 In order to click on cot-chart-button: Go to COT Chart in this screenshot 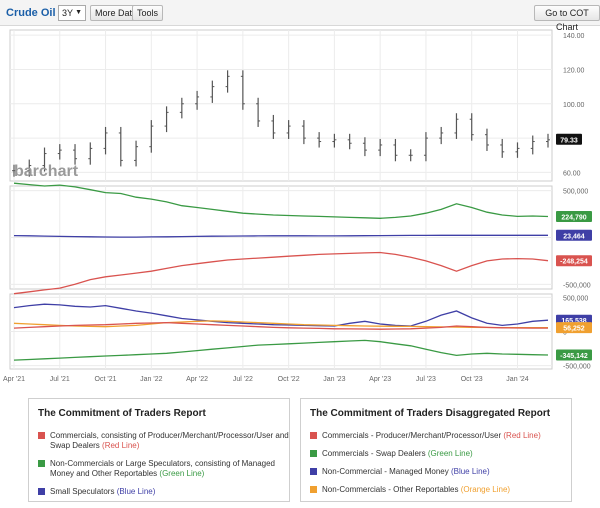, I will do `click(567, 18)`.